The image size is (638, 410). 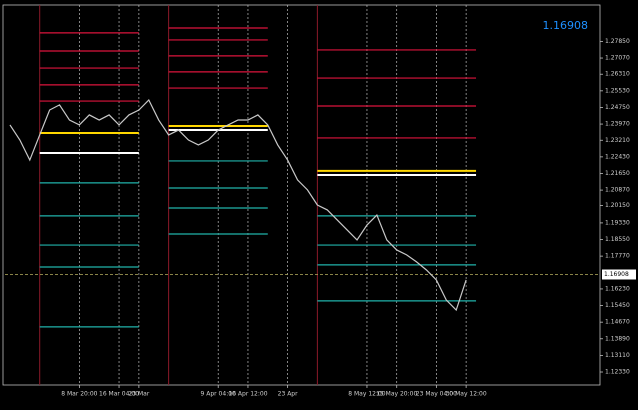 I want to click on x-tick-label: 8 Mar 20:00, so click(x=79, y=394).